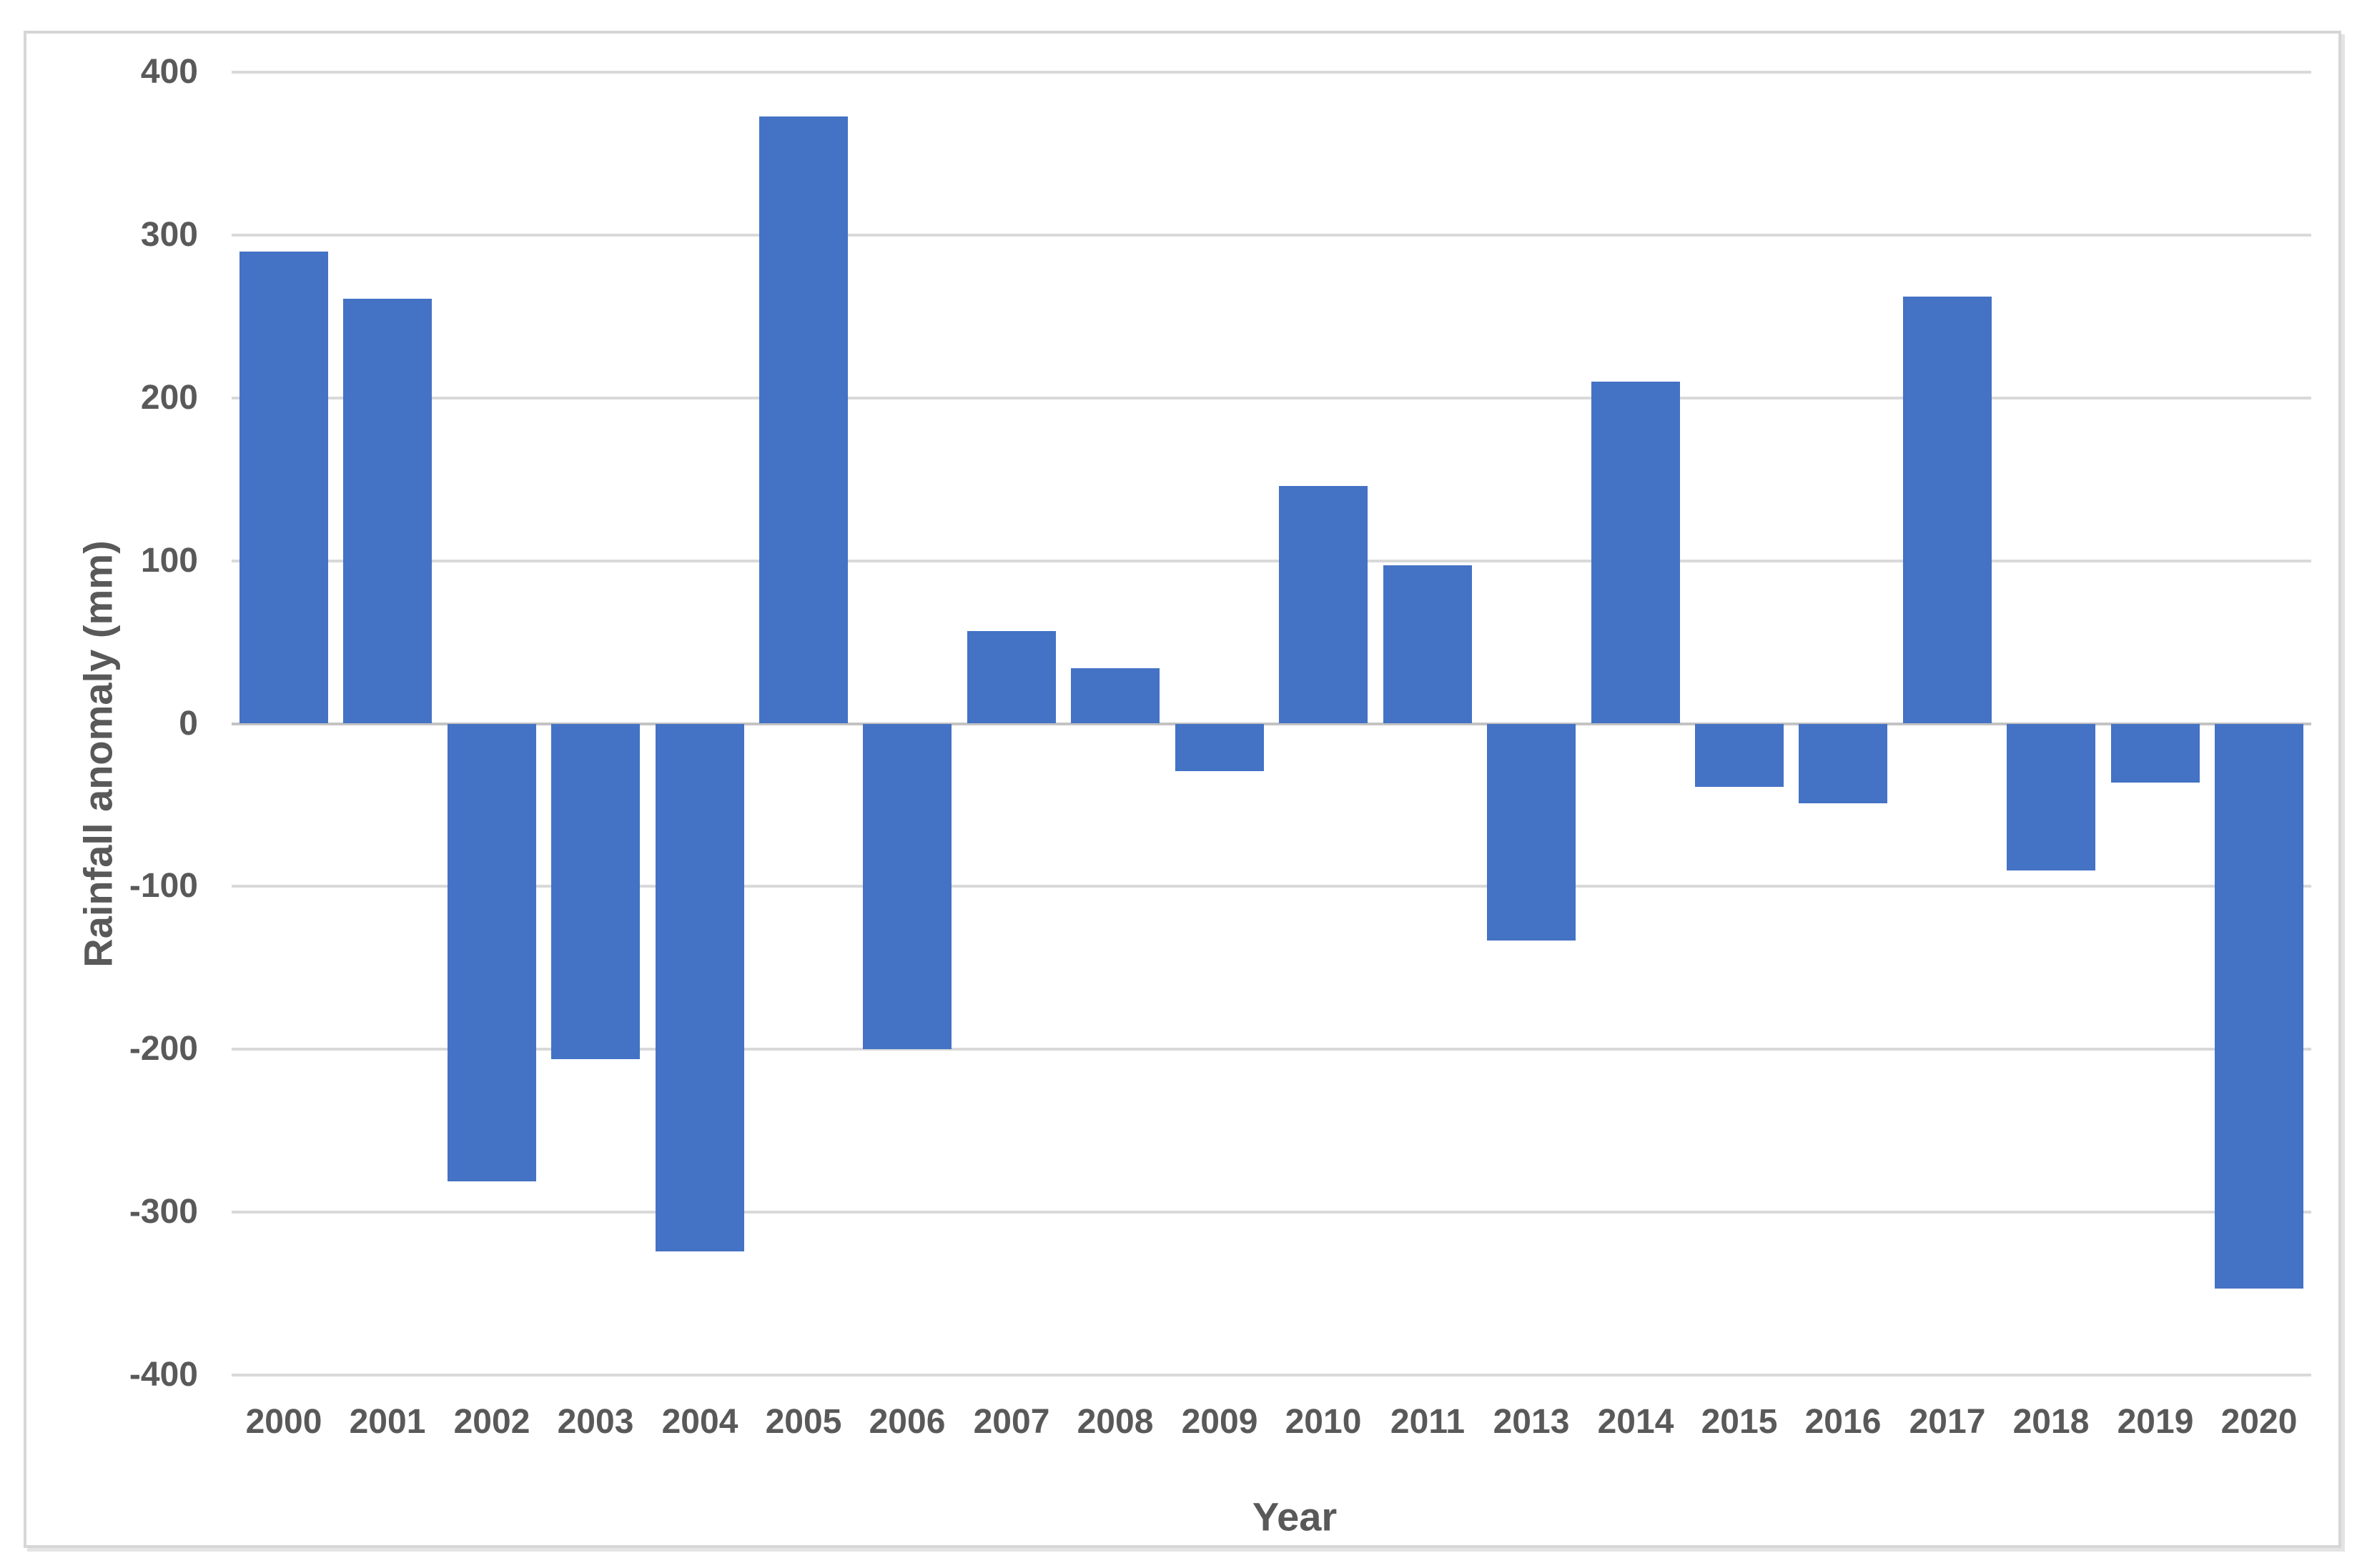 The height and width of the screenshot is (1568, 2367). I want to click on bar-2006, so click(907, 886).